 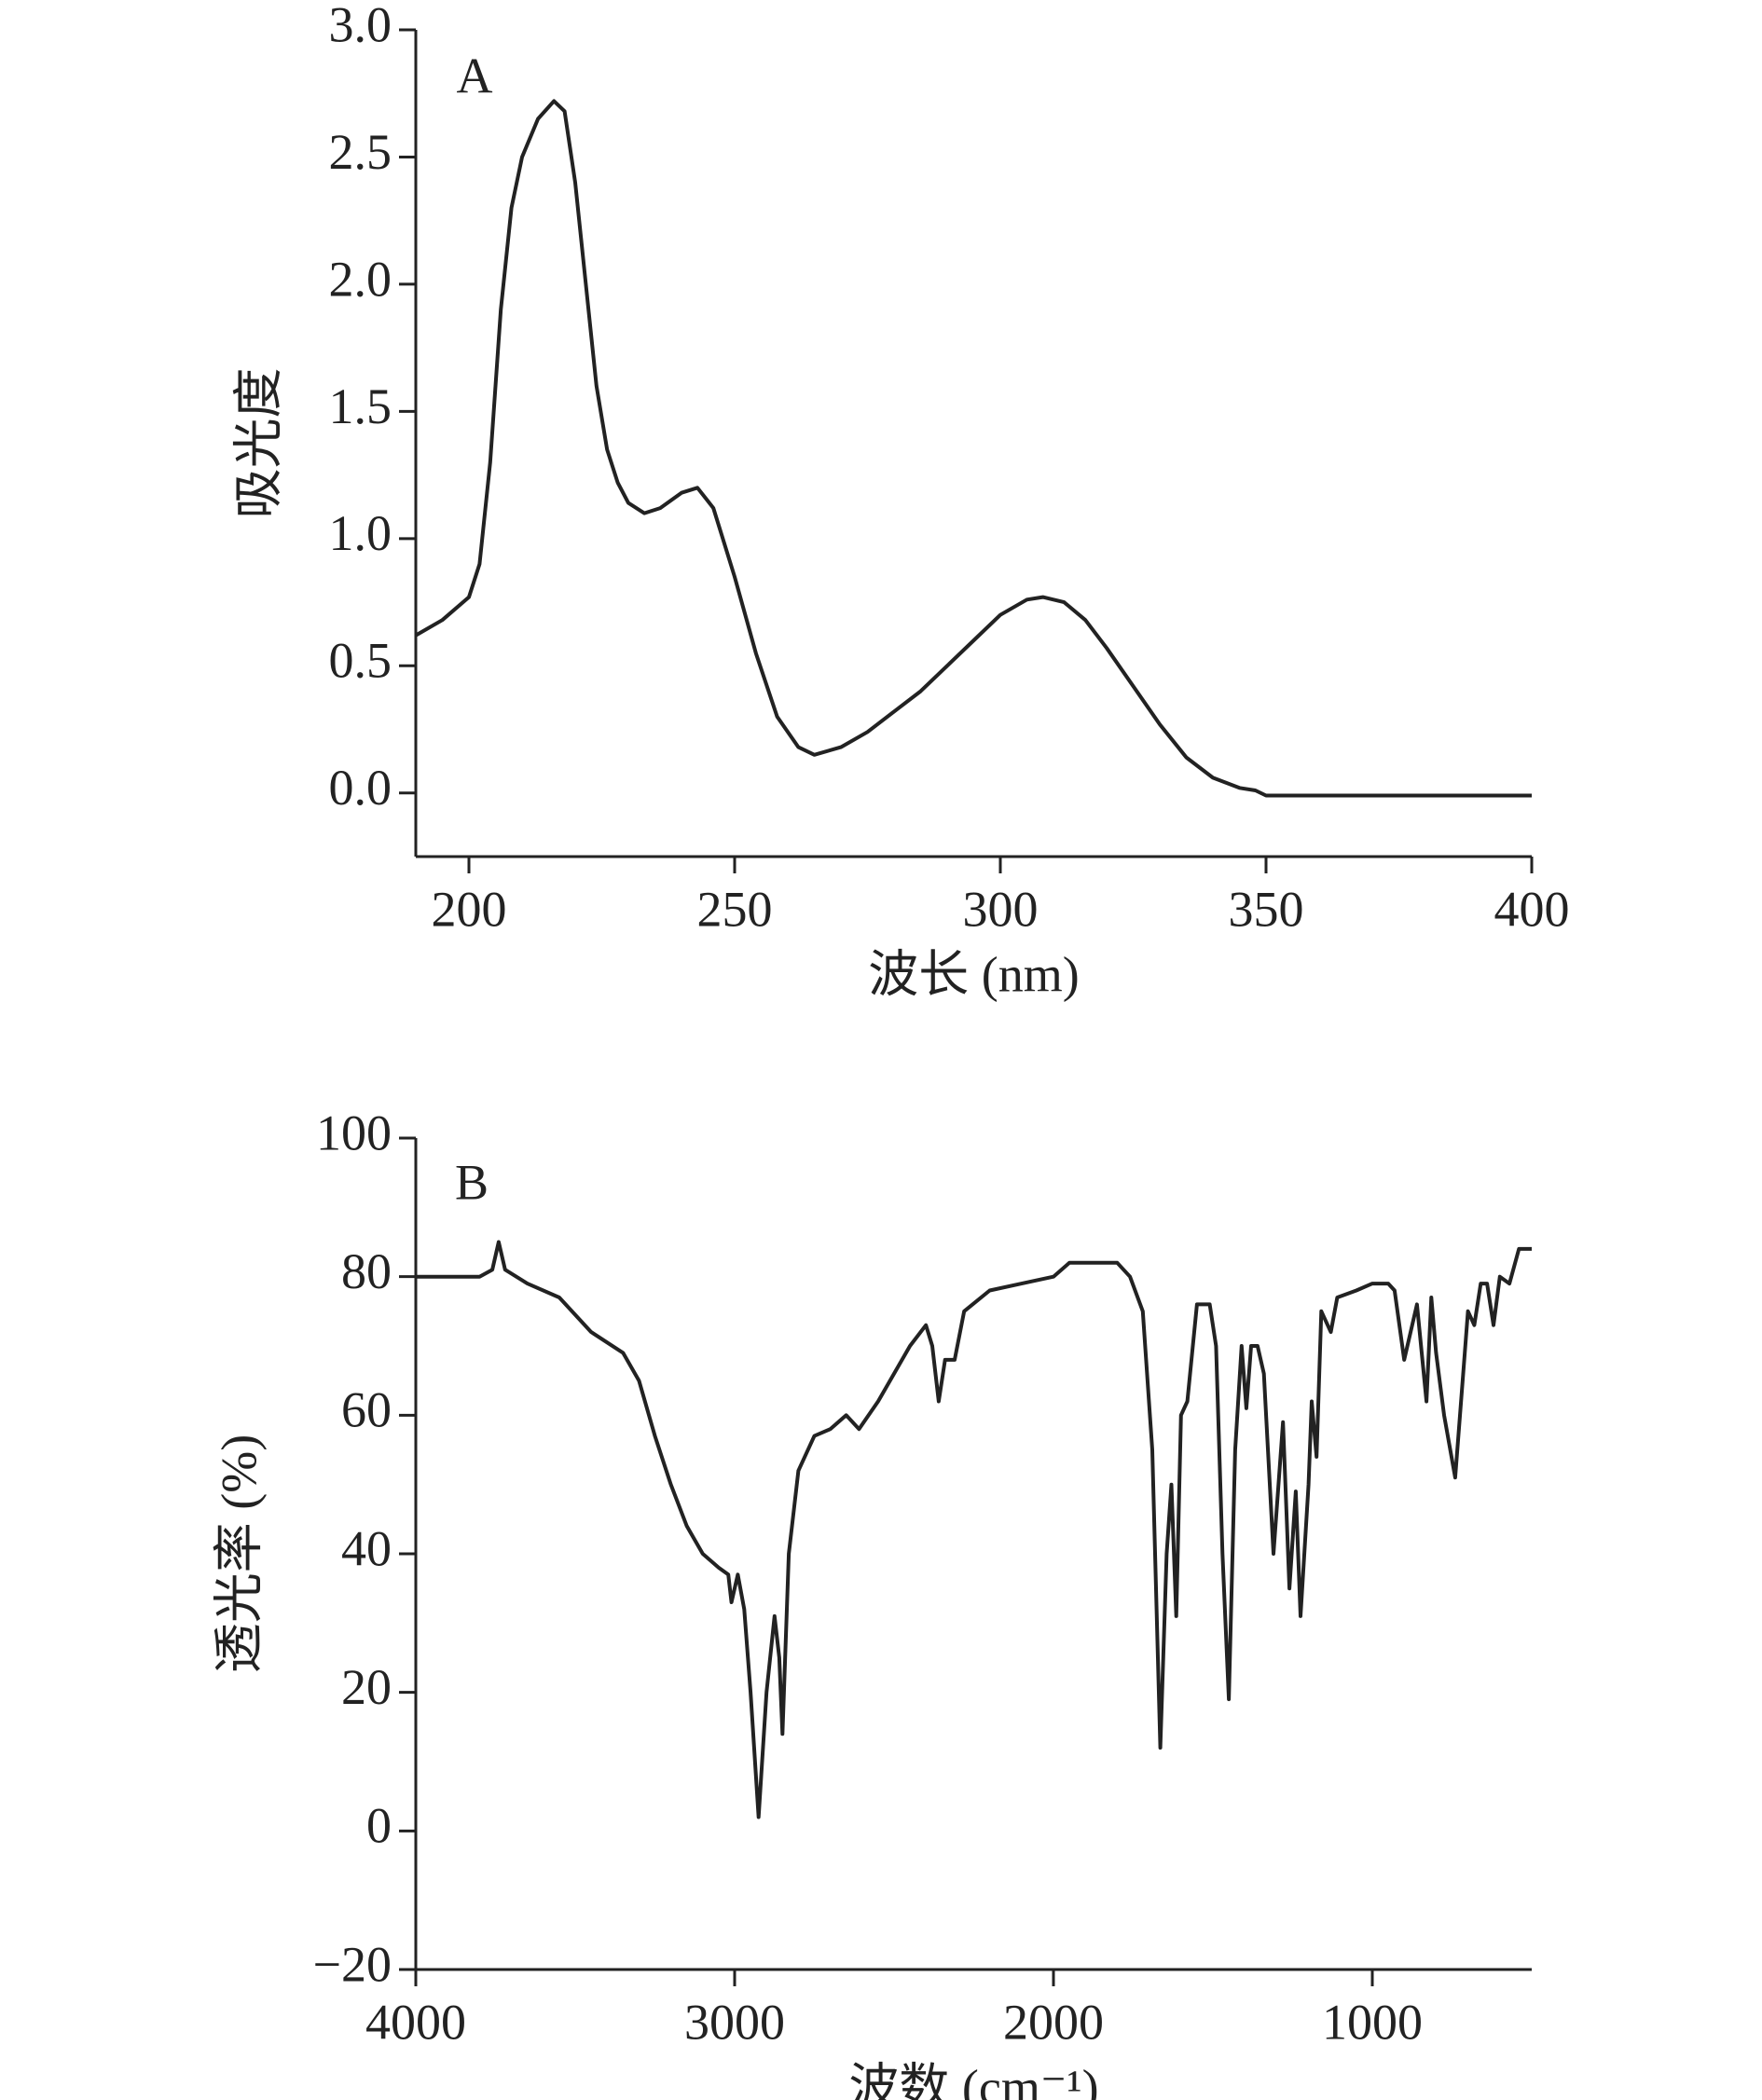 I want to click on y-tick-label: 0, so click(x=379, y=1826).